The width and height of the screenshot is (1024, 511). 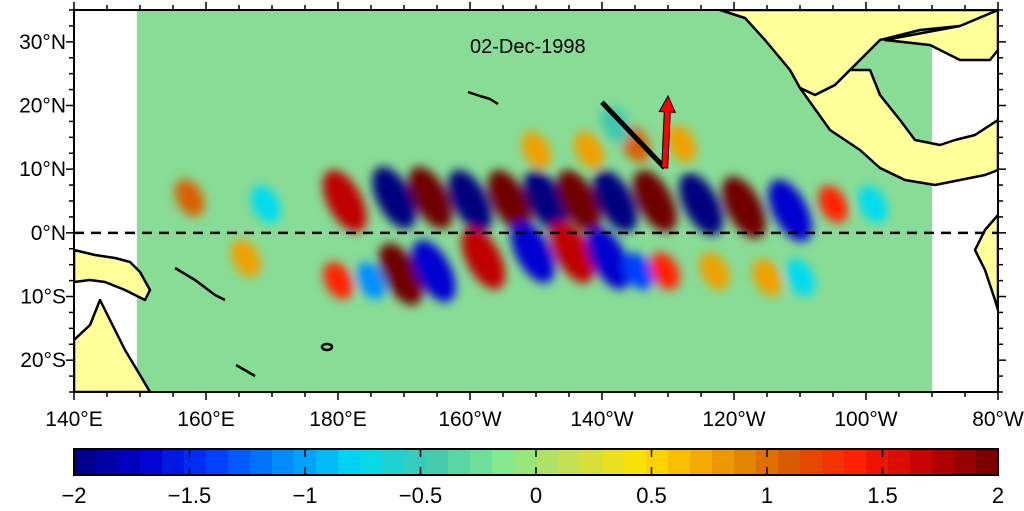 I want to click on land-fiji, so click(x=327, y=347).